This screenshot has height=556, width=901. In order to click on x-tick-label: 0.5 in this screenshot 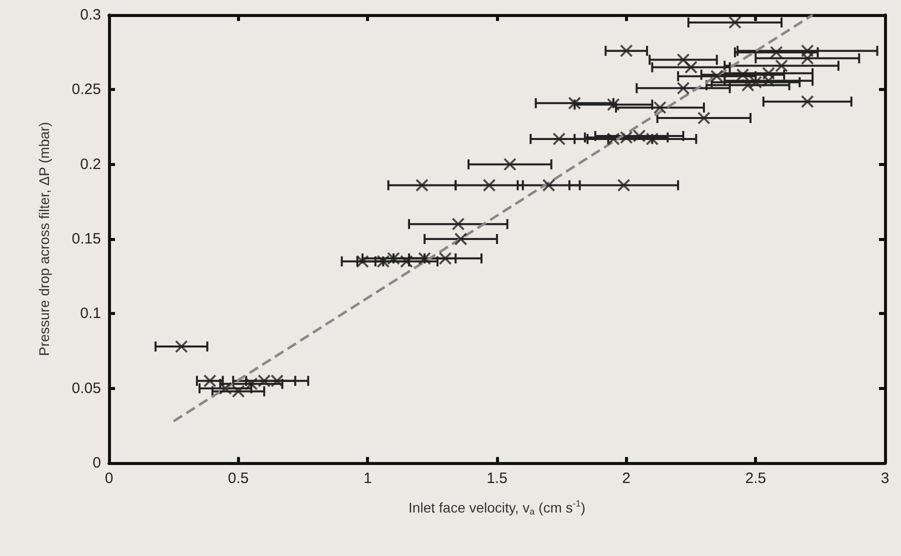, I will do `click(238, 478)`.